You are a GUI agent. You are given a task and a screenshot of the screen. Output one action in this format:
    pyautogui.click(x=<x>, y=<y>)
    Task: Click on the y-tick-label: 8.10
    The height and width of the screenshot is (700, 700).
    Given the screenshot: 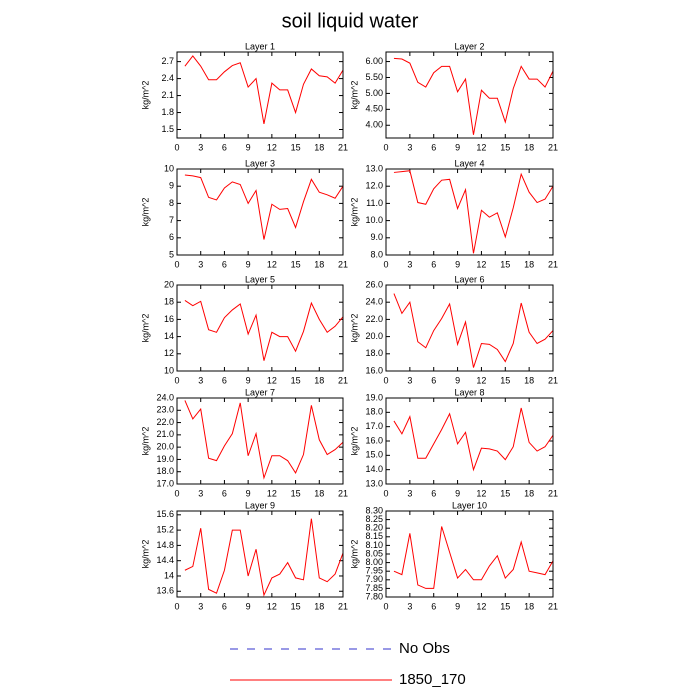 What is the action you would take?
    pyautogui.click(x=374, y=545)
    